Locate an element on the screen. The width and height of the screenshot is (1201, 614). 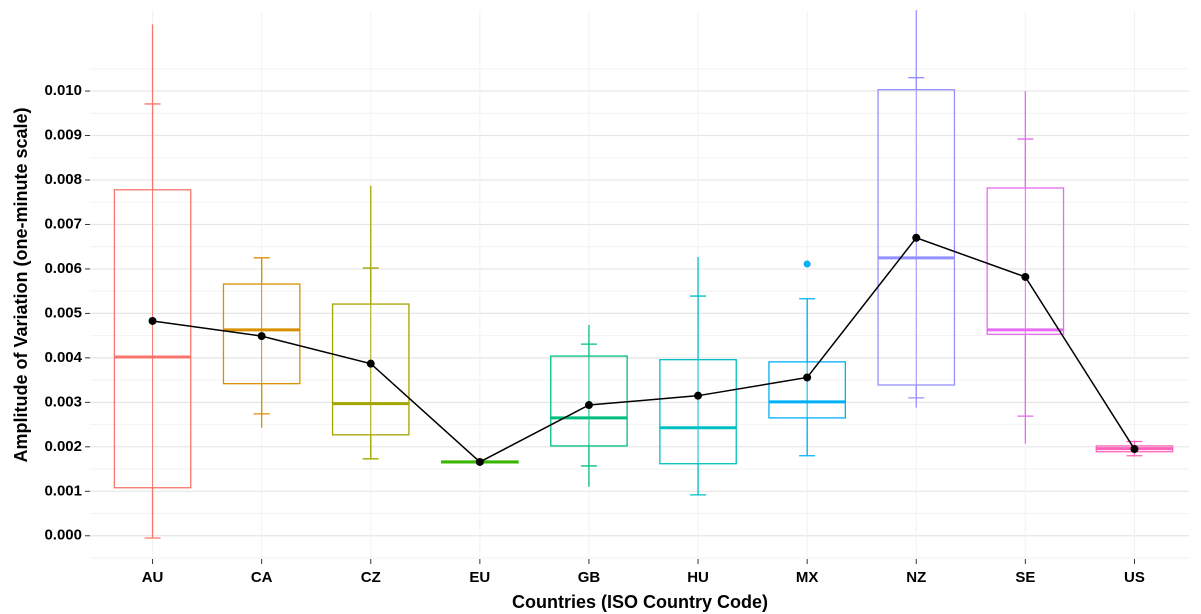
y-tick-label: 0.004 is located at coordinates (63, 357).